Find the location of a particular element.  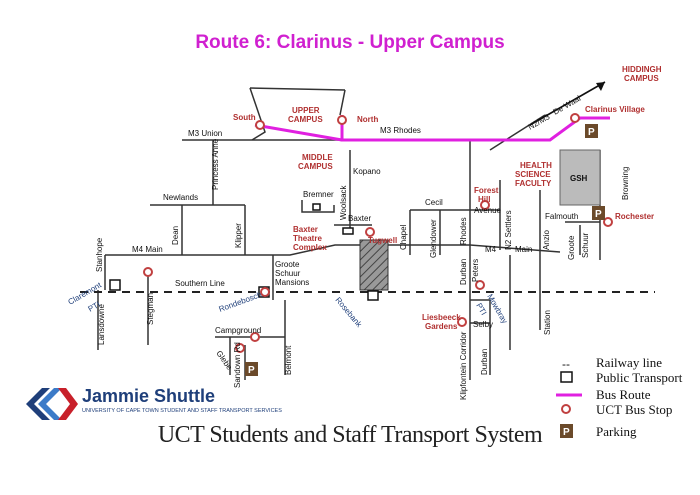

stop-north is located at coordinates (342, 120).